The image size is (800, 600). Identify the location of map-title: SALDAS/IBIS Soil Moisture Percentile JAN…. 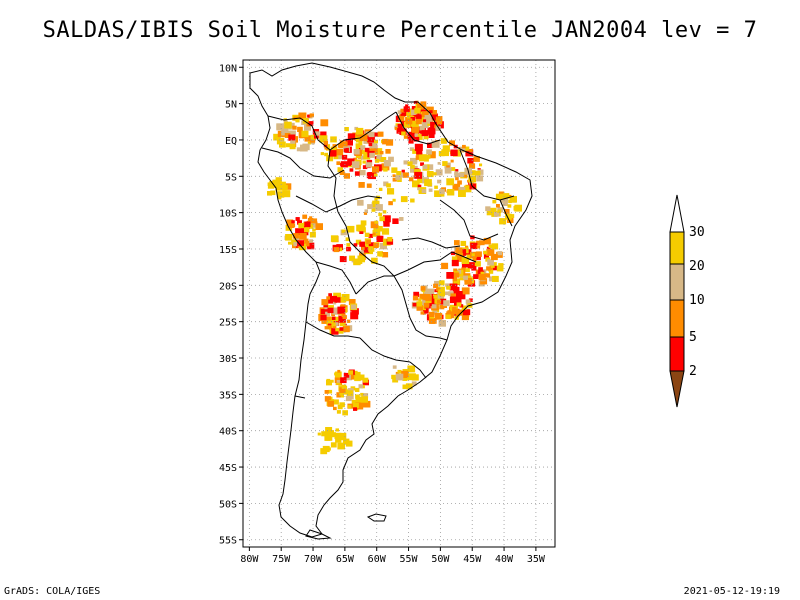
(400, 30).